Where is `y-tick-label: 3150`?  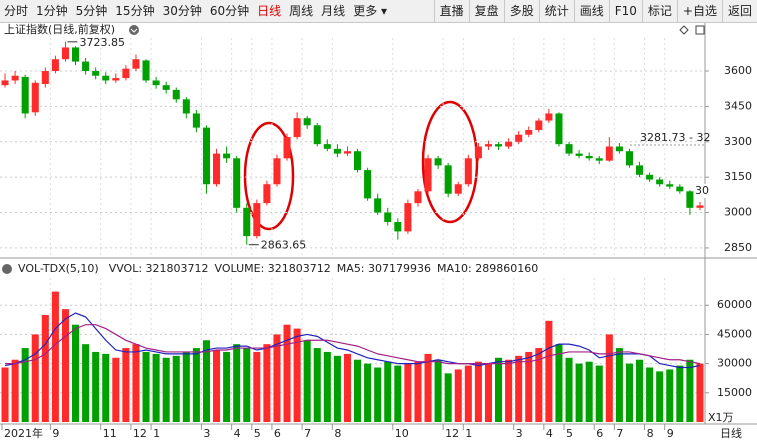 y-tick-label: 3150 is located at coordinates (738, 176).